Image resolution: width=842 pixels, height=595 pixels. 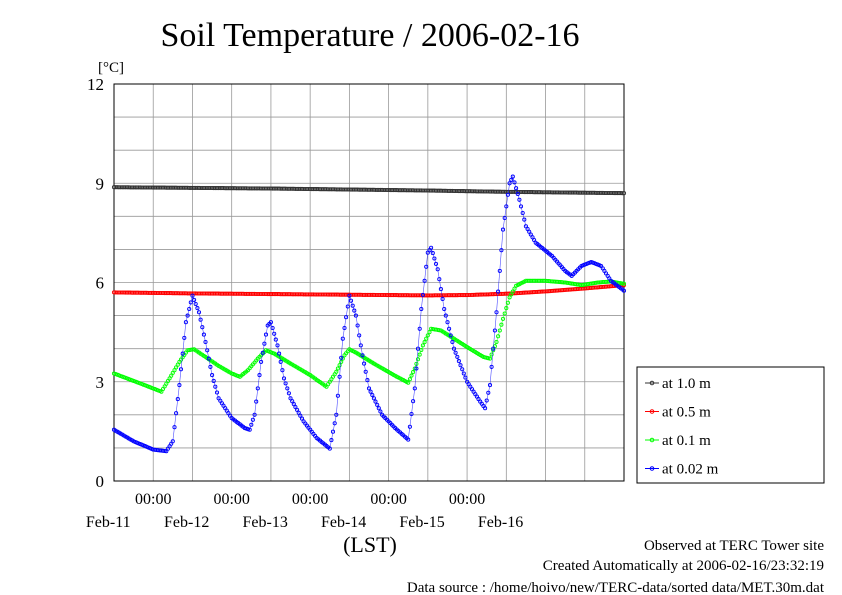 What do you see at coordinates (95, 84) in the screenshot?
I see `y-tick-label: 12` at bounding box center [95, 84].